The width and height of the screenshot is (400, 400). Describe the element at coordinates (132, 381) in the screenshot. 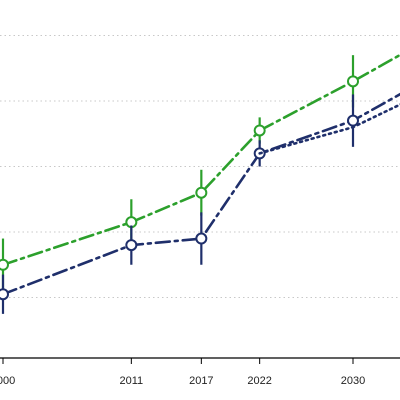

I see `x-tick-label: 2011` at that location.